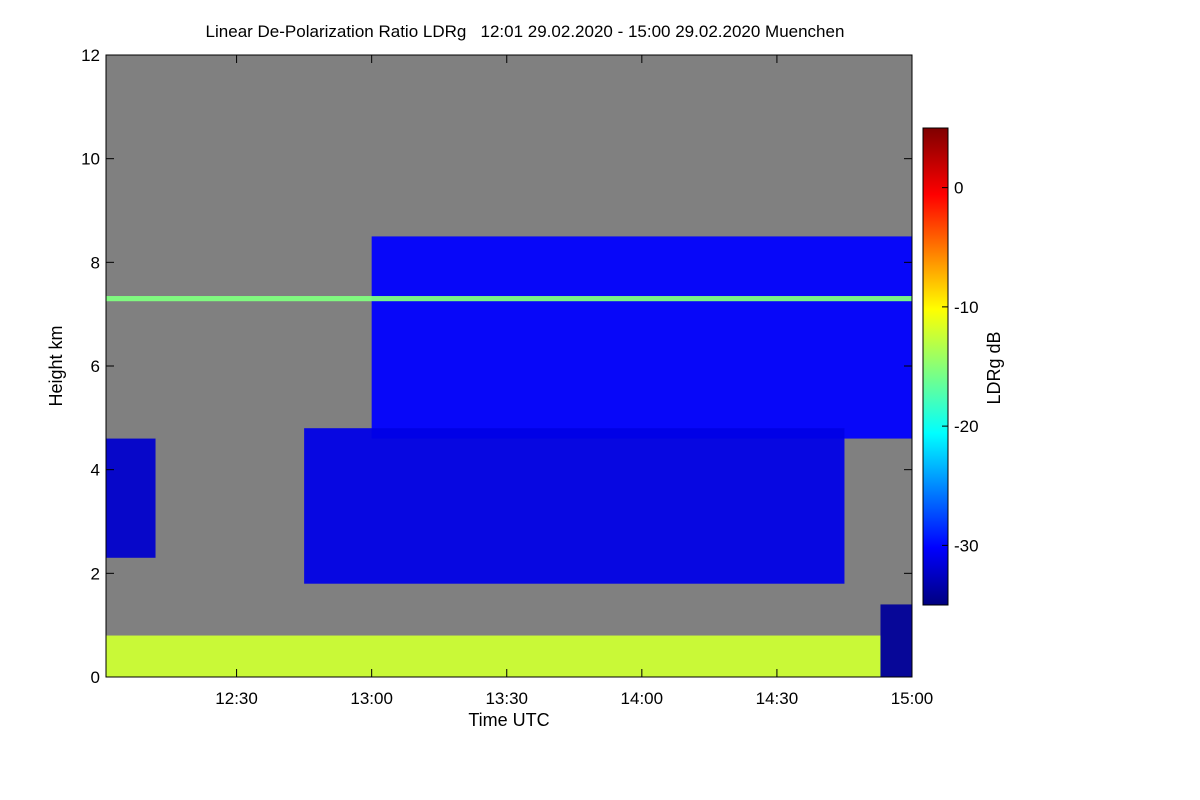 This screenshot has height=800, width=1200. Describe the element at coordinates (935, 366) in the screenshot. I see `colorbar` at that location.